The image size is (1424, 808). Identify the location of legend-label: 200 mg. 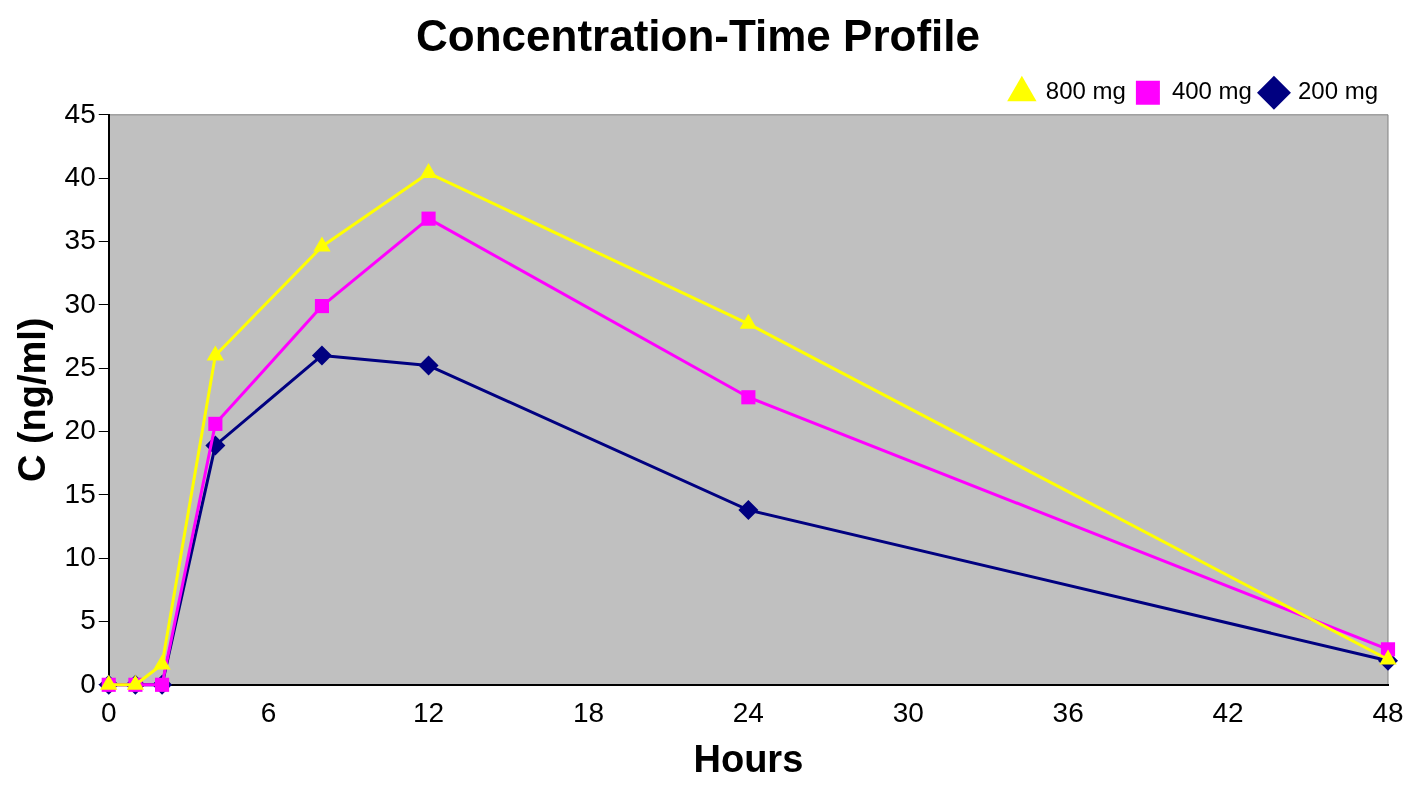
(1338, 91).